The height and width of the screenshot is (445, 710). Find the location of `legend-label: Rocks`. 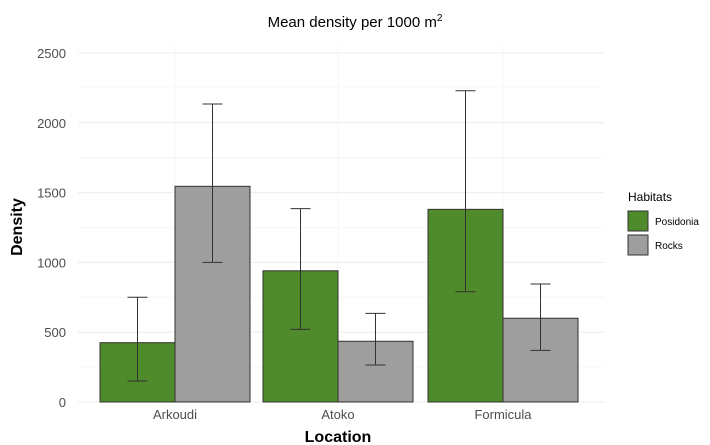

legend-label: Rocks is located at coordinates (669, 246).